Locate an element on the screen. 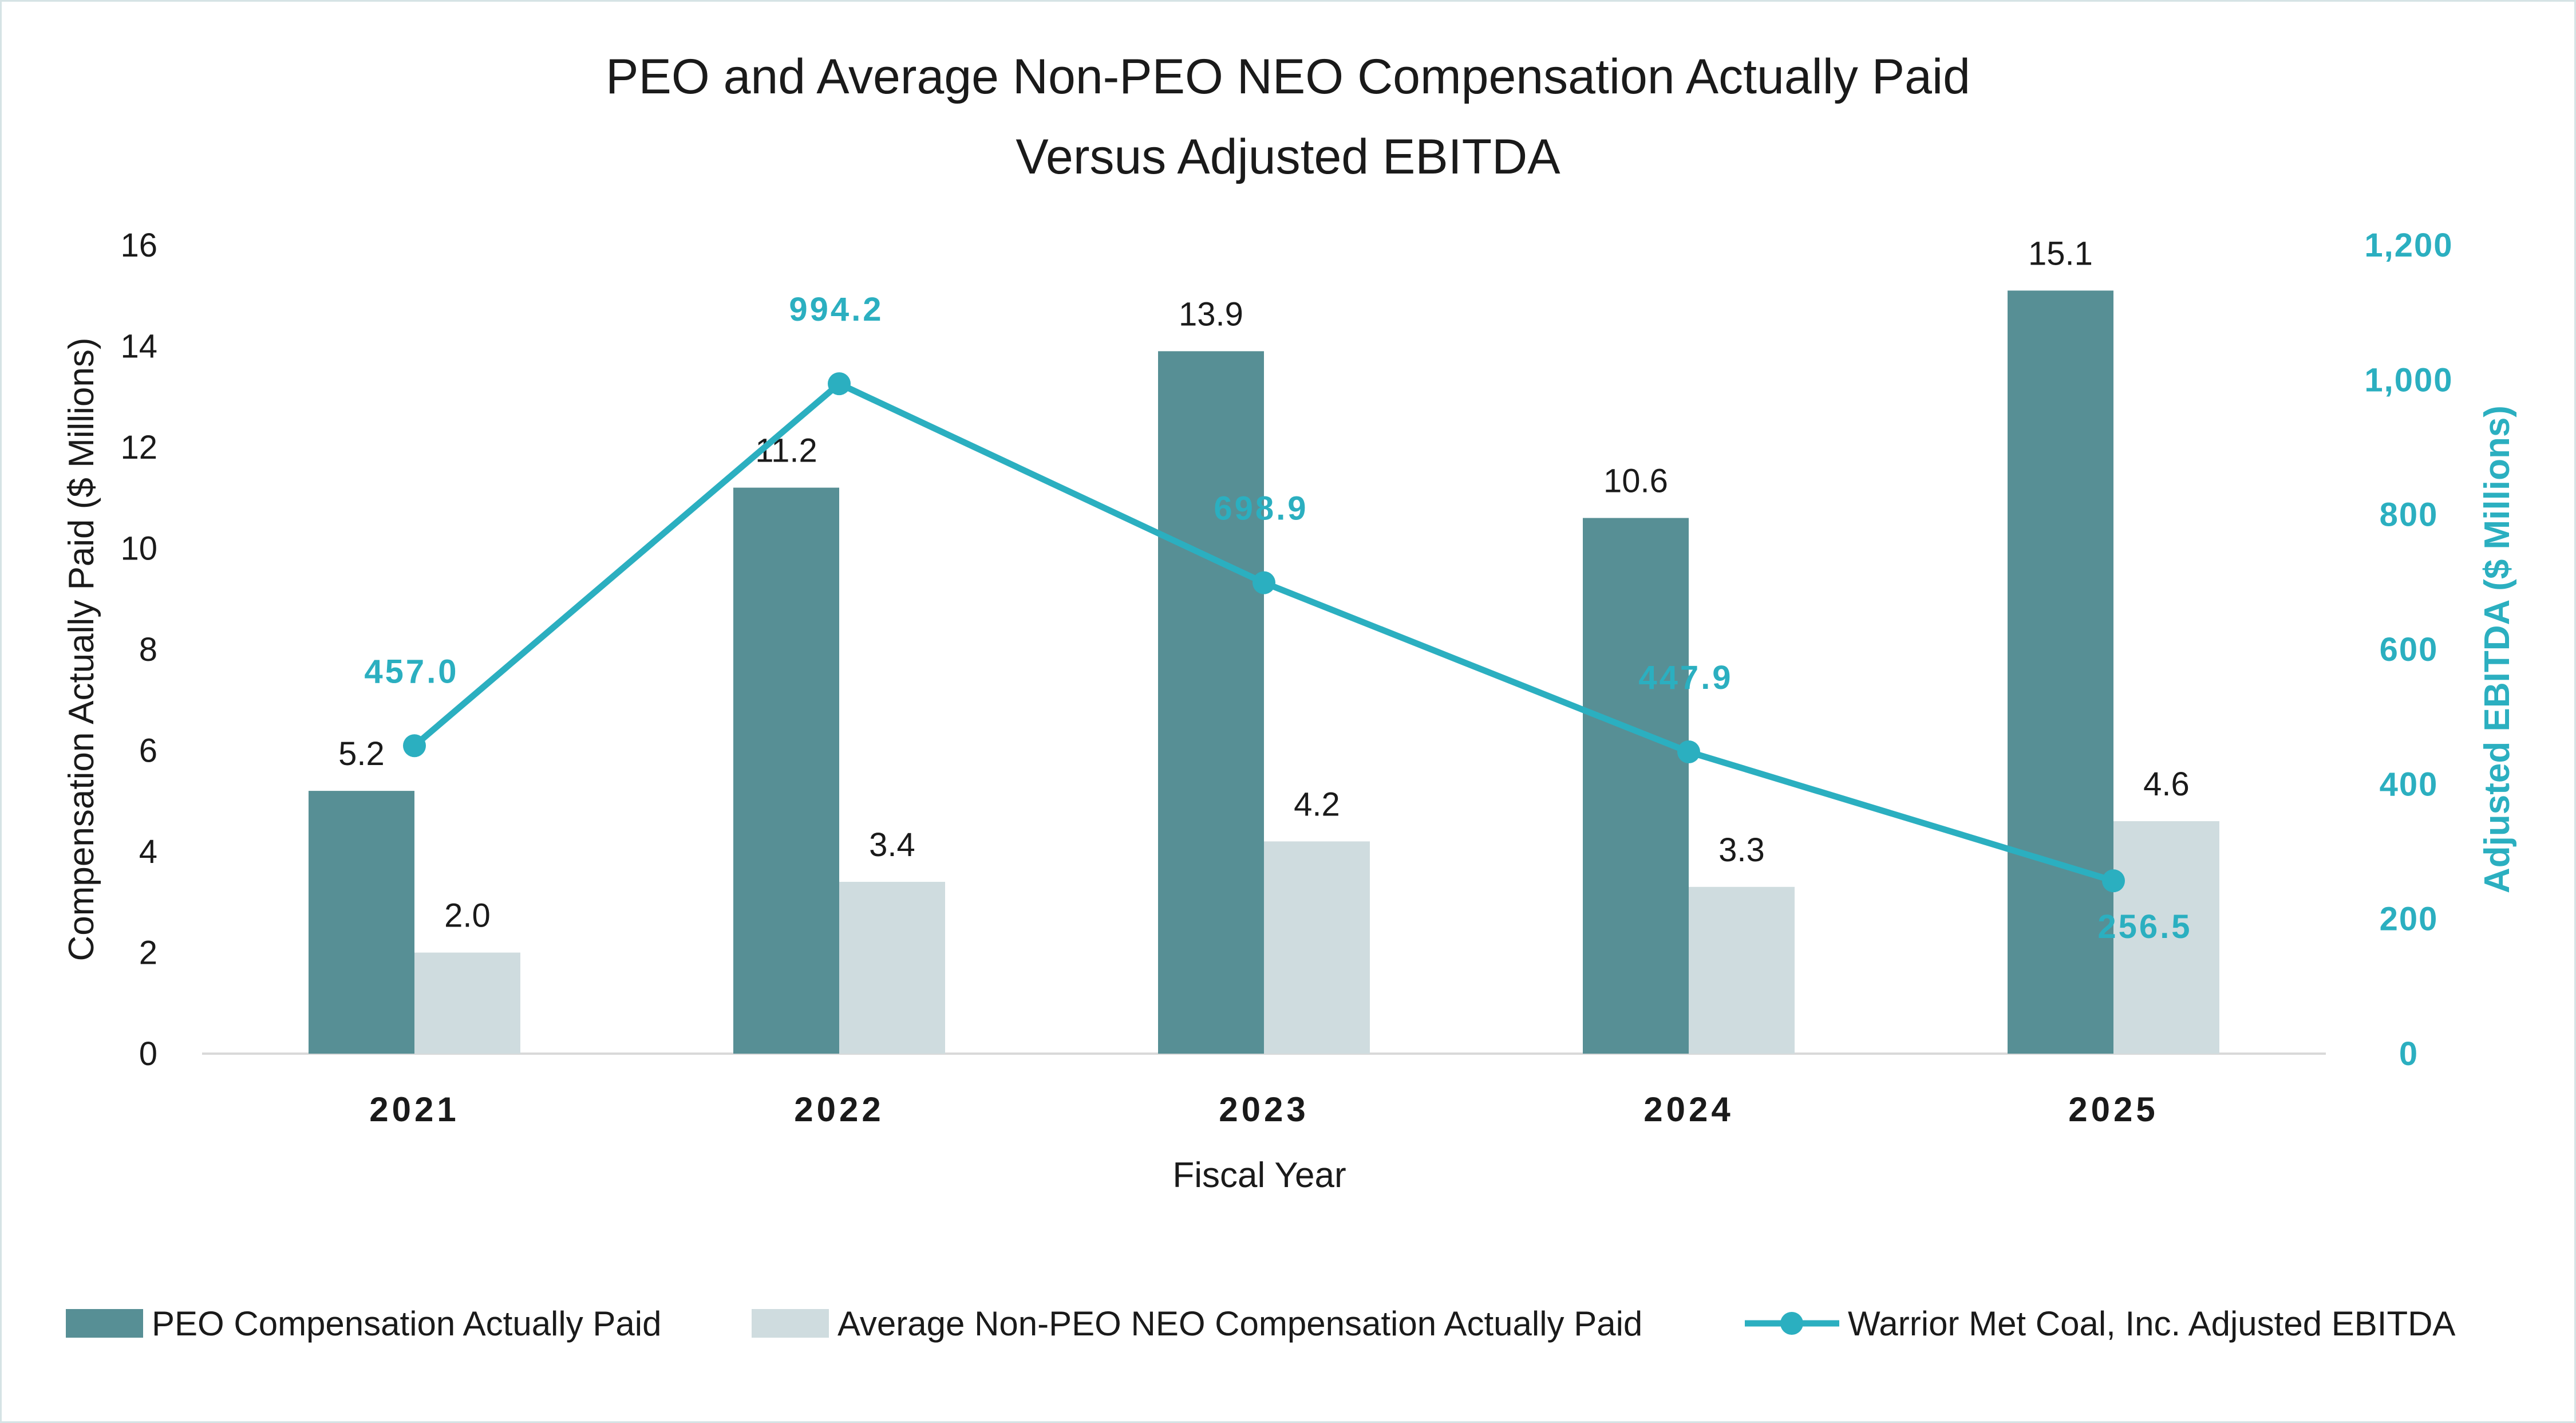 The height and width of the screenshot is (1423, 2576). legend-label: PEO Compensation Actually Paid is located at coordinates (406, 1323).